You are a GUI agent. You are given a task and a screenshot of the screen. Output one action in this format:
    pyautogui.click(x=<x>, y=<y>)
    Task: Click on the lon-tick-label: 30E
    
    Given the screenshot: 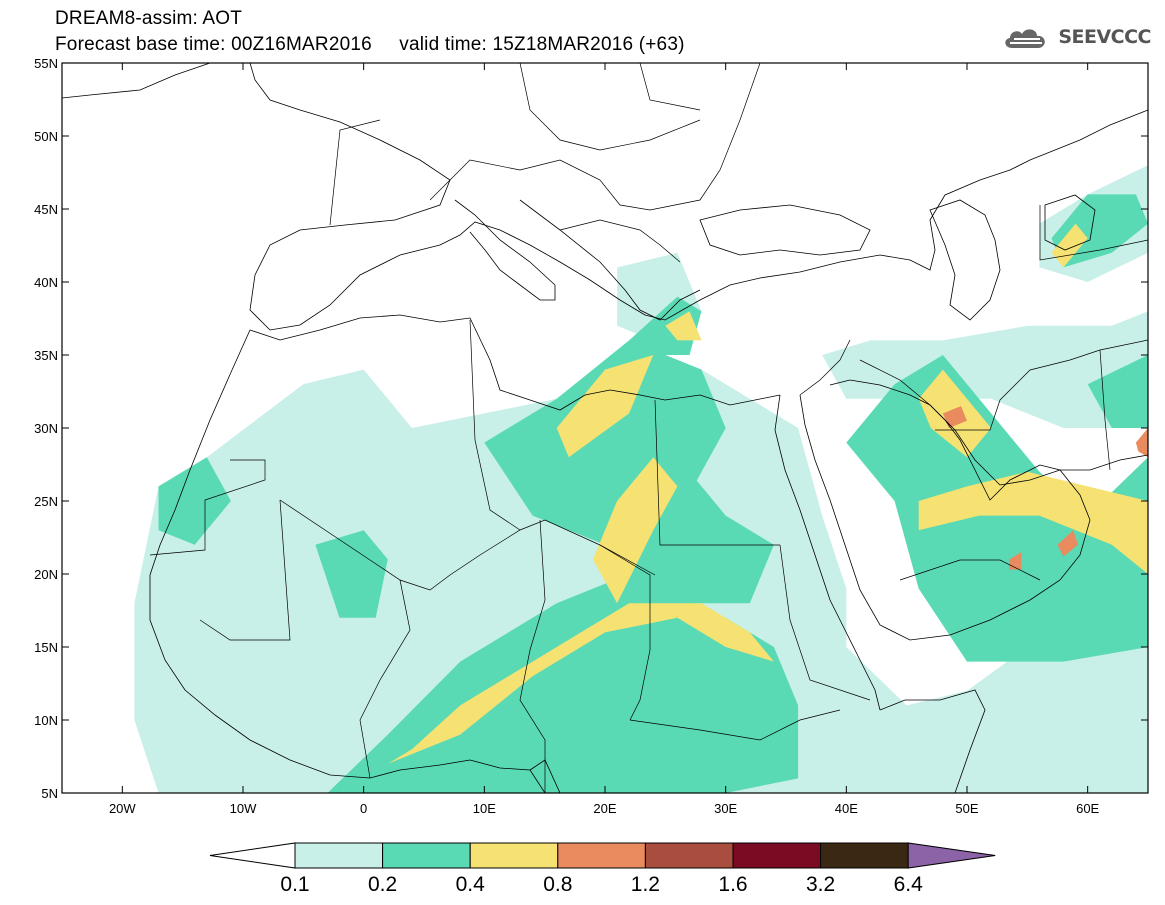 What is the action you would take?
    pyautogui.click(x=725, y=808)
    